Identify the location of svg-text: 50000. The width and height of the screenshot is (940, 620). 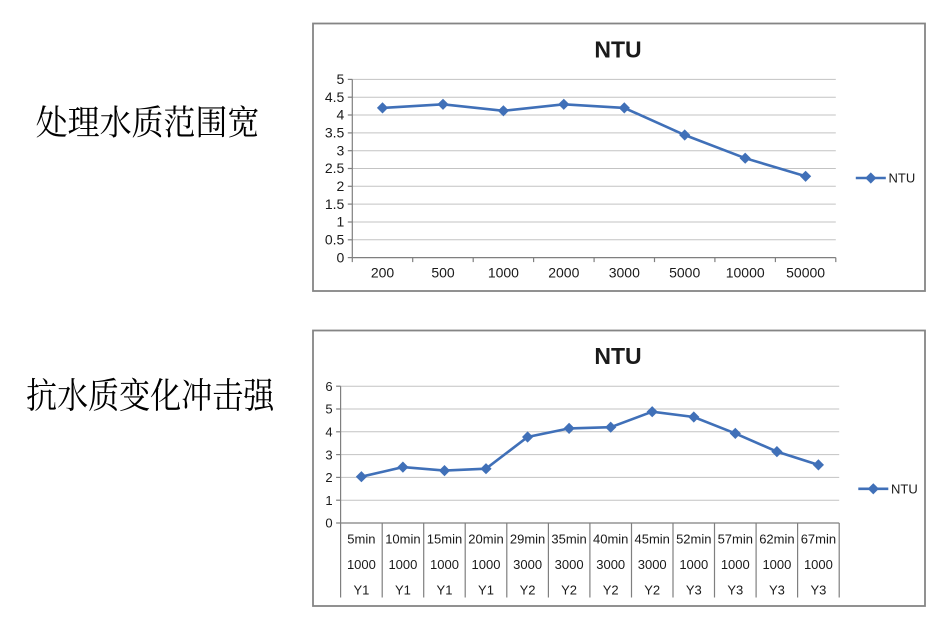
(805, 273).